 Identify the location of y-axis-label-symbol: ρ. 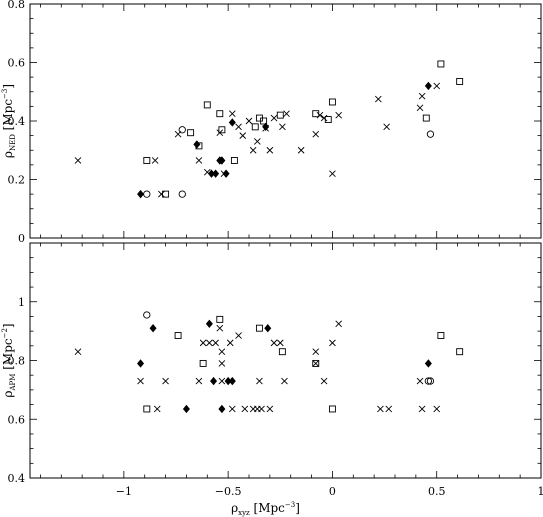
(8, 154).